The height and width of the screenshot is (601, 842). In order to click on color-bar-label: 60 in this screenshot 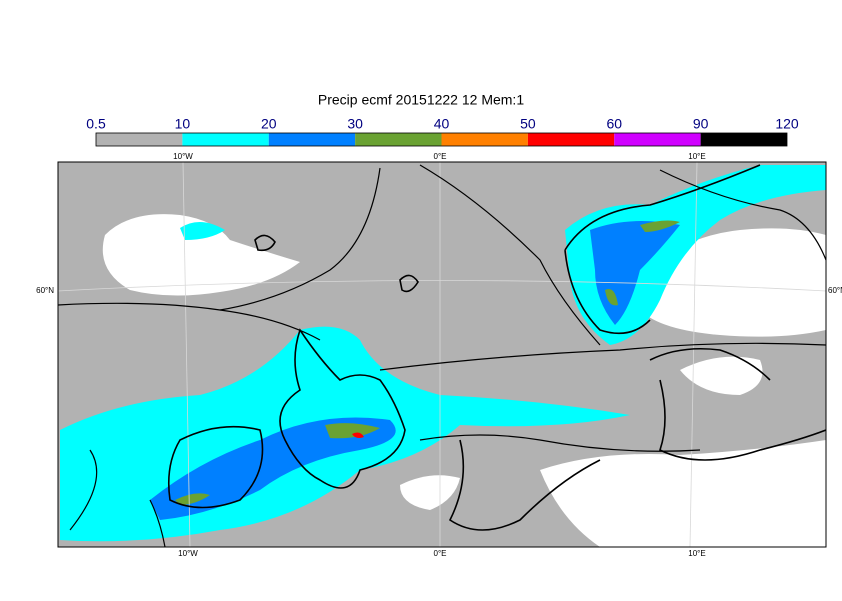, I will do `click(614, 124)`.